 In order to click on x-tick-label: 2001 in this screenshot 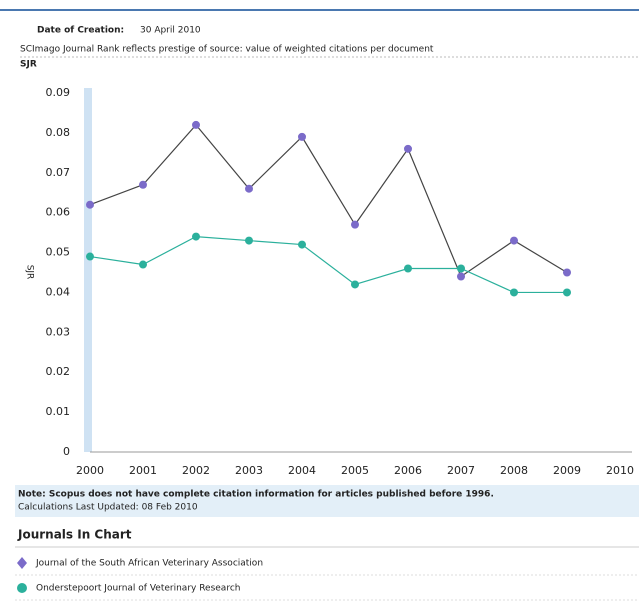, I will do `click(143, 470)`.